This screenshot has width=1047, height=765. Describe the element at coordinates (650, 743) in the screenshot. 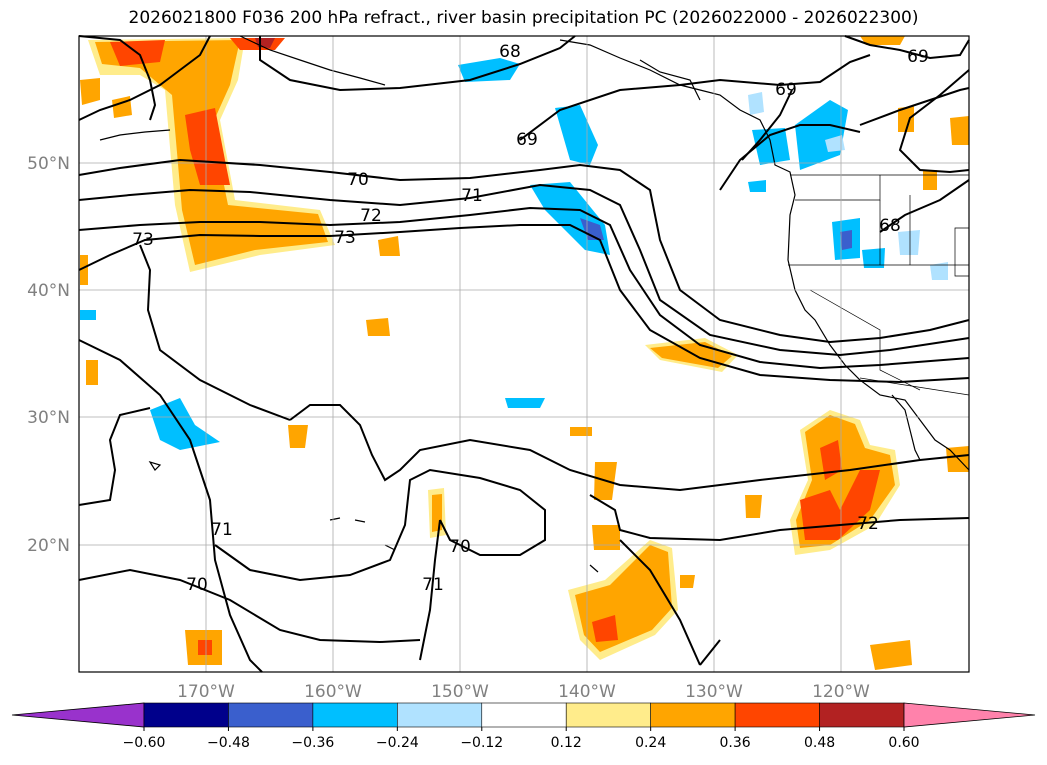

I see `colorbar-tick-label: 0.24` at that location.